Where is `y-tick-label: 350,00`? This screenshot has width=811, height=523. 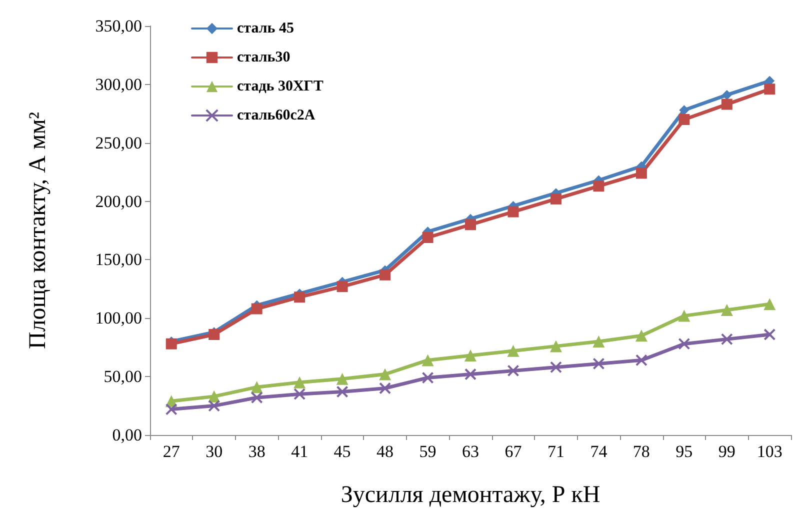 y-tick-label: 350,00 is located at coordinates (118, 26).